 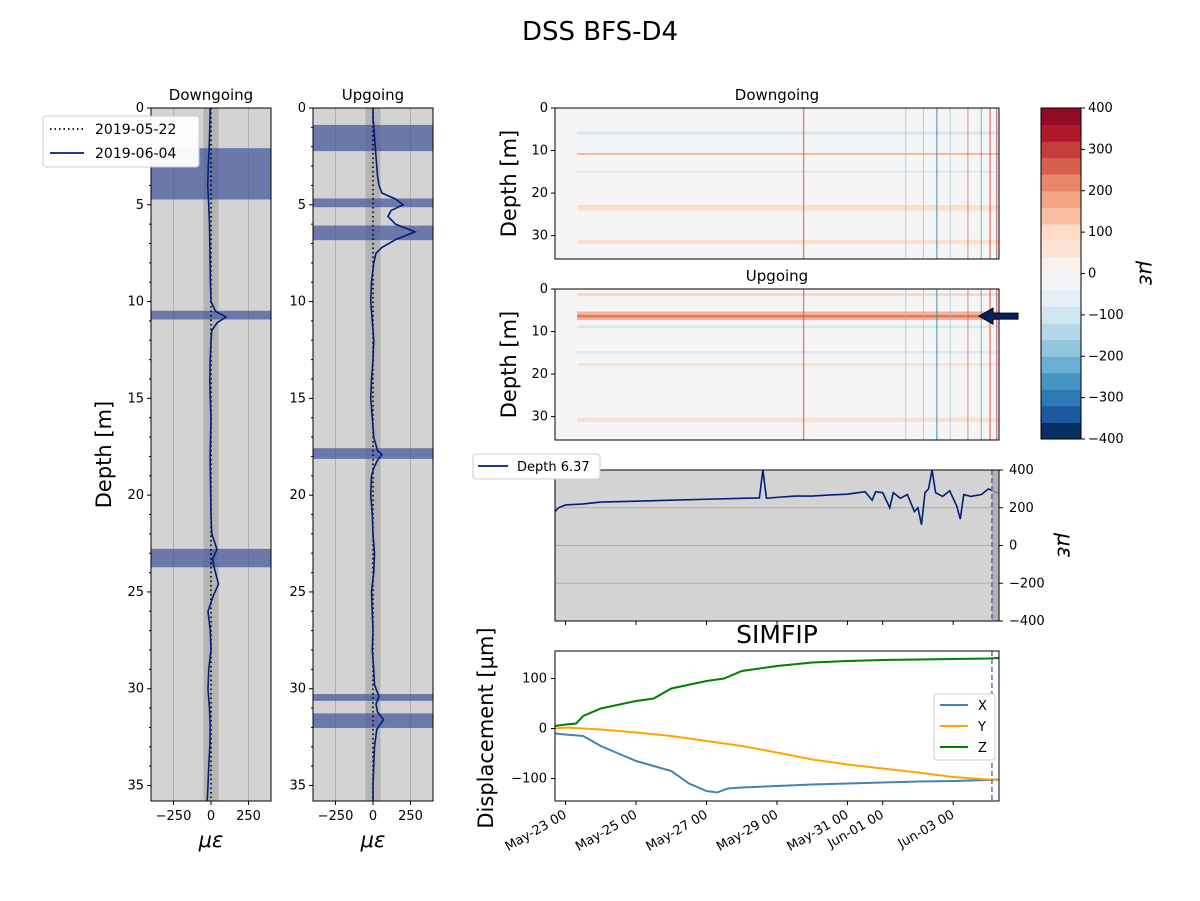 What do you see at coordinates (777, 634) in the screenshot?
I see `panel-title: SIMFIP` at bounding box center [777, 634].